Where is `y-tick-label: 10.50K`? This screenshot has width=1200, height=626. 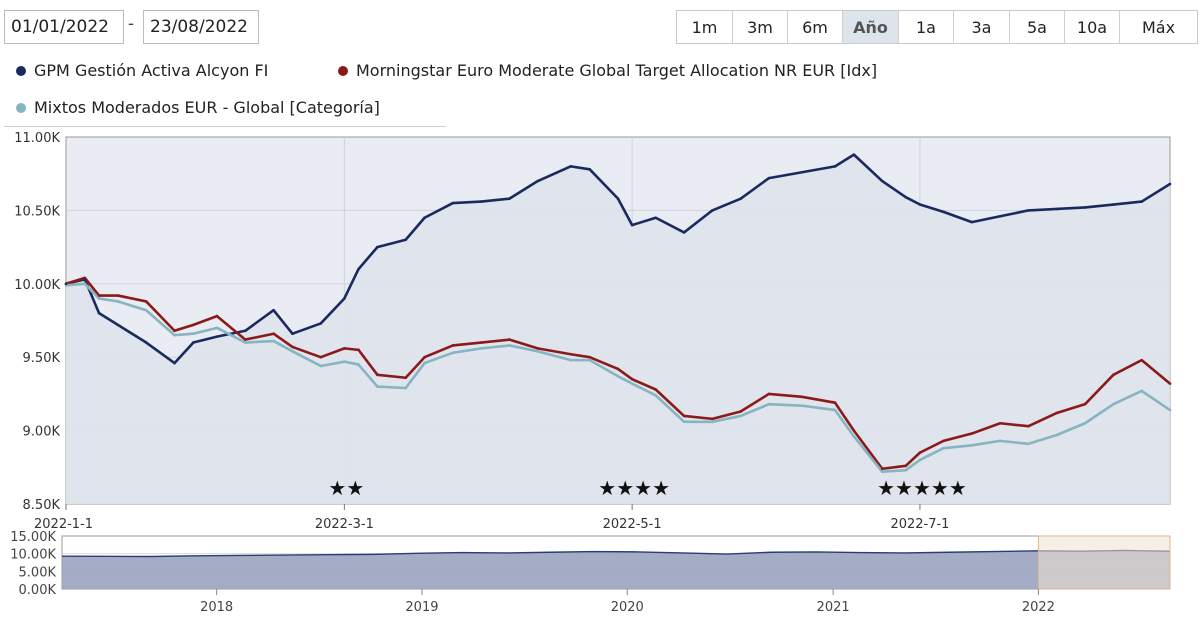 y-tick-label: 10.50K is located at coordinates (37, 211).